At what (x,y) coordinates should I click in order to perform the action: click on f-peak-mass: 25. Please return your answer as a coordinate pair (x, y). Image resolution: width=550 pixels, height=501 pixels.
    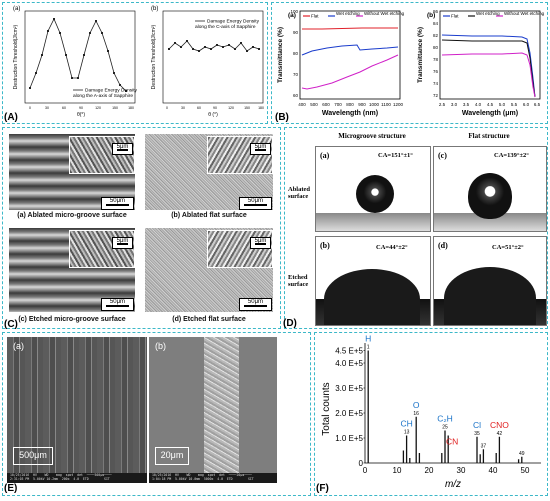
    Looking at the image, I should click on (445, 428).